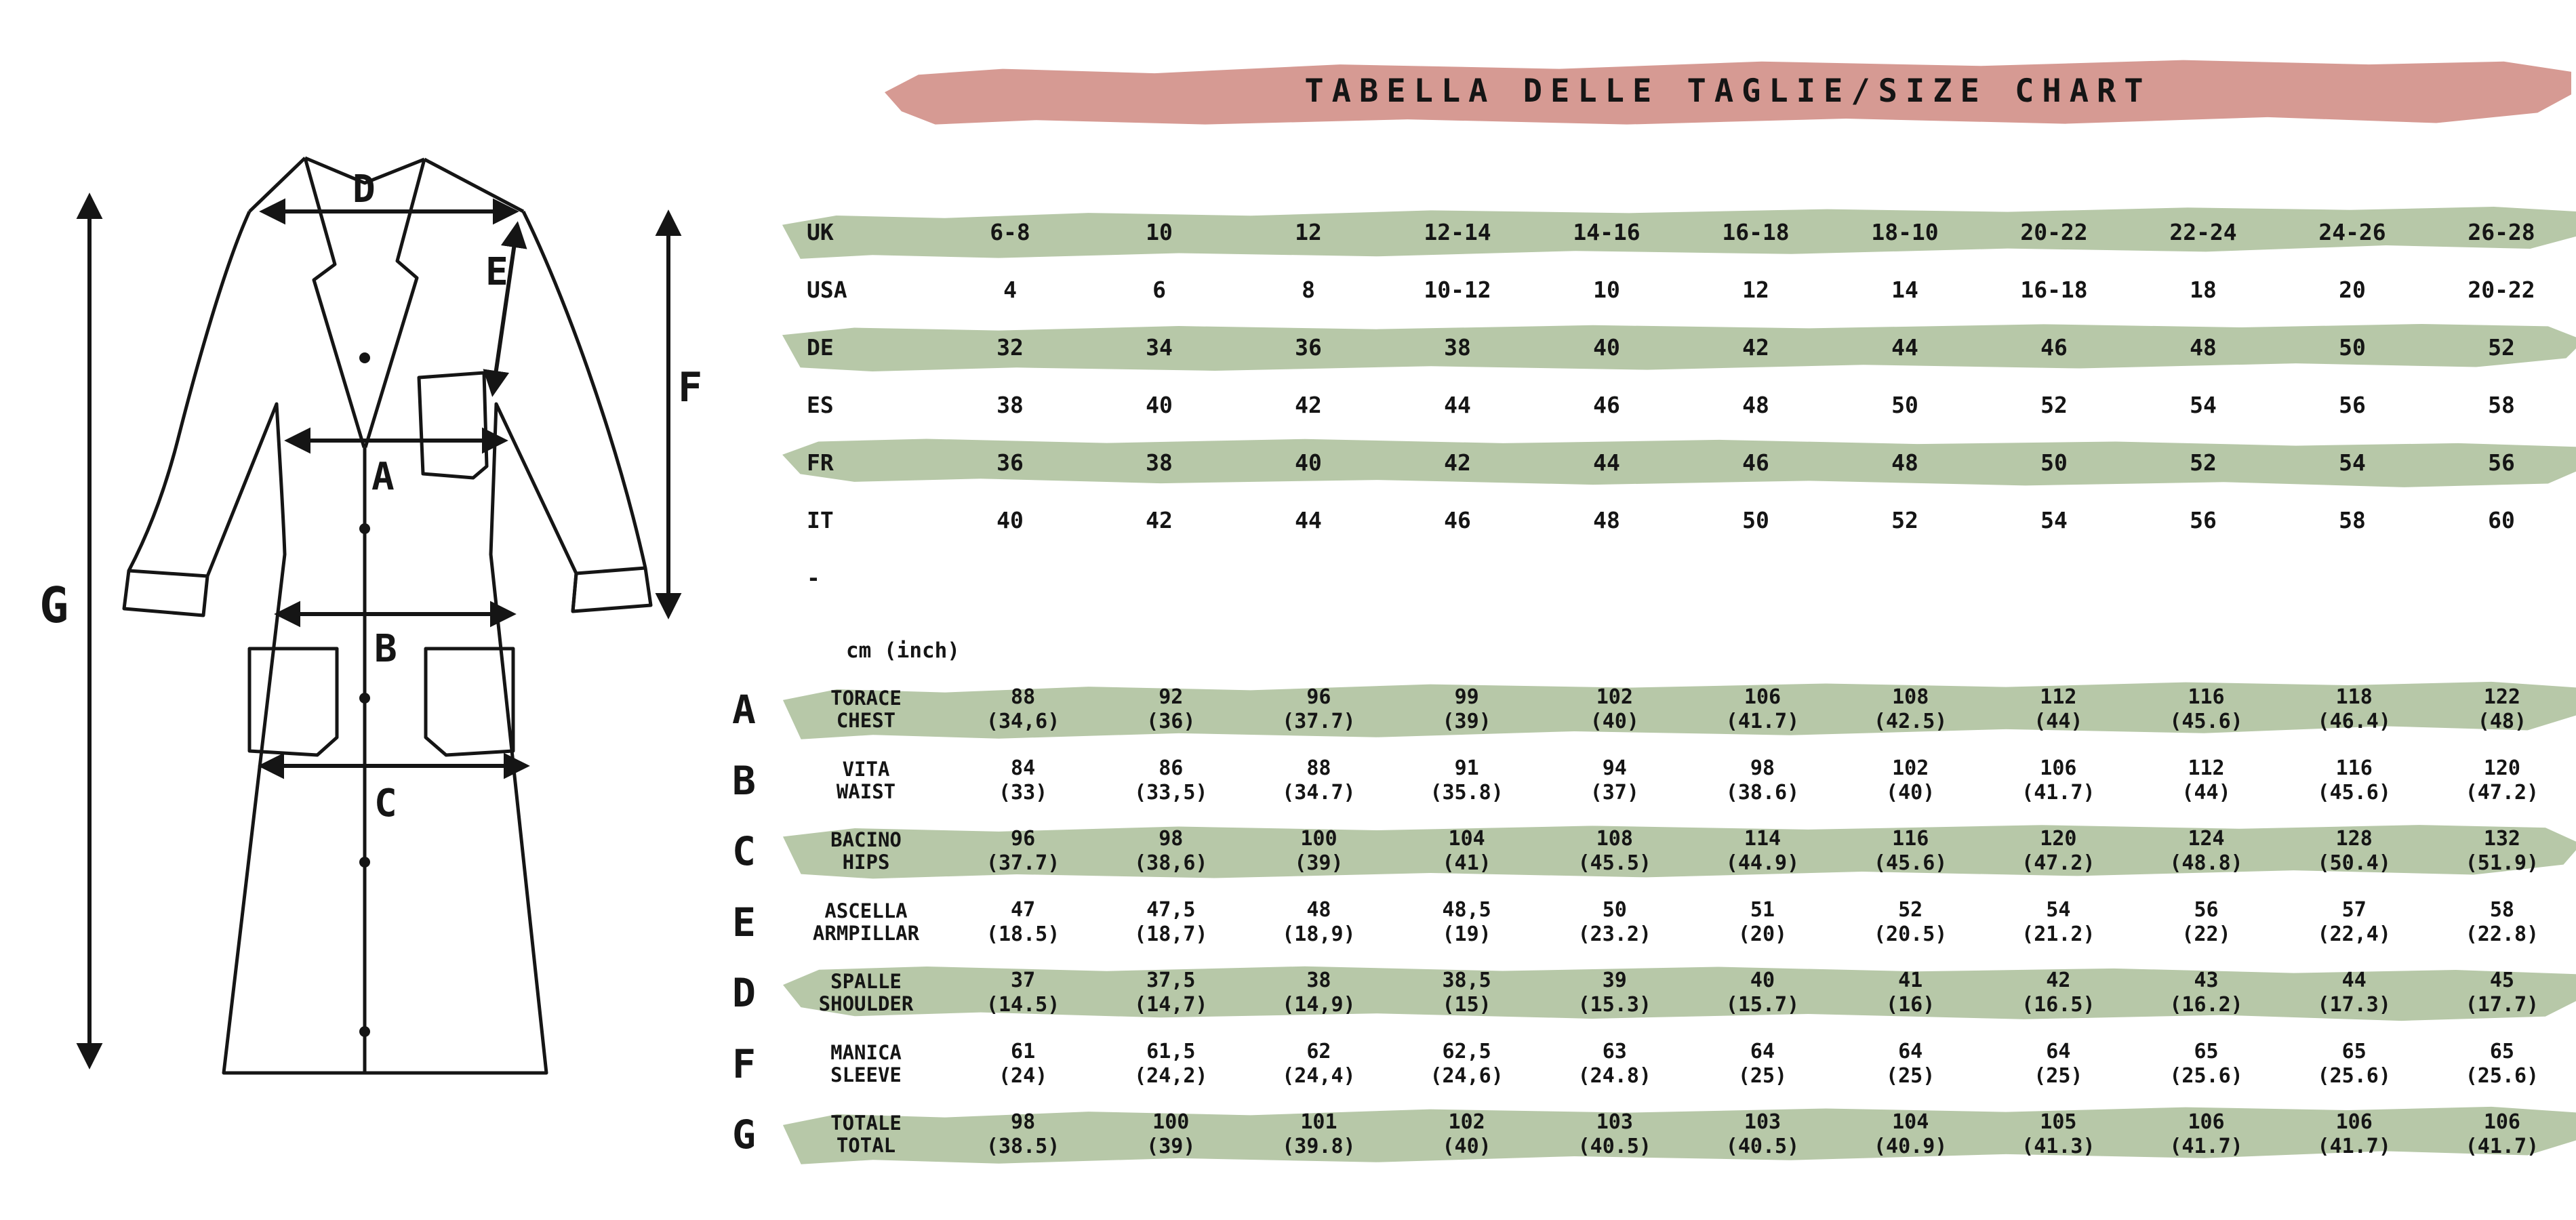 The height and width of the screenshot is (1220, 2576). I want to click on size-region-code: USA, so click(827, 290).